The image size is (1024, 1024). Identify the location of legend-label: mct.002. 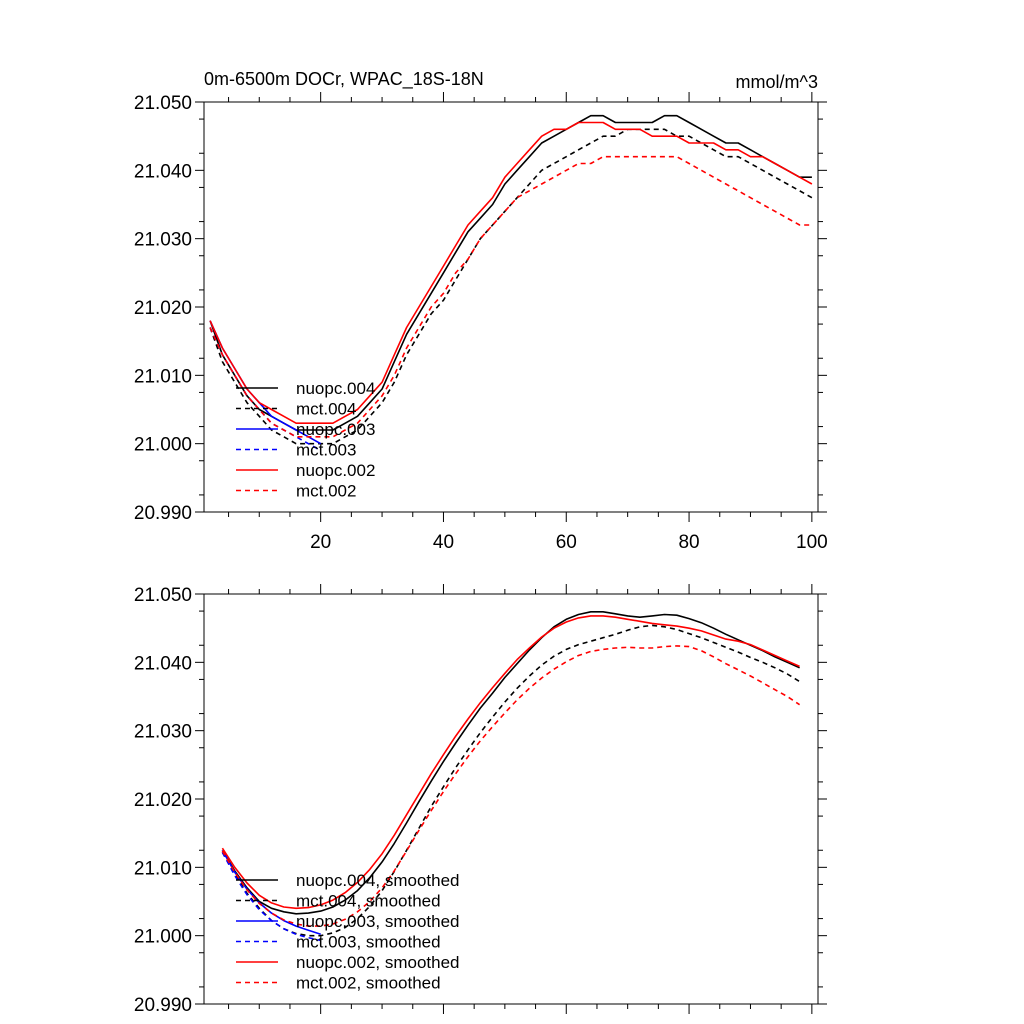
(326, 491).